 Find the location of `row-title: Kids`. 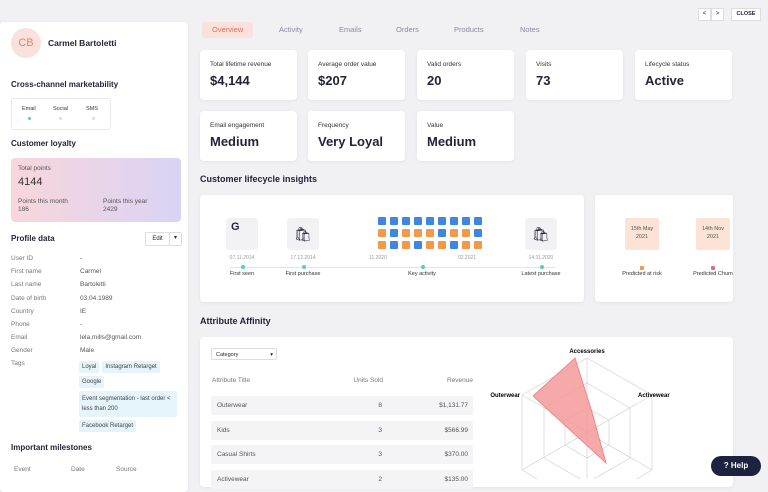

row-title: Kids is located at coordinates (223, 430).